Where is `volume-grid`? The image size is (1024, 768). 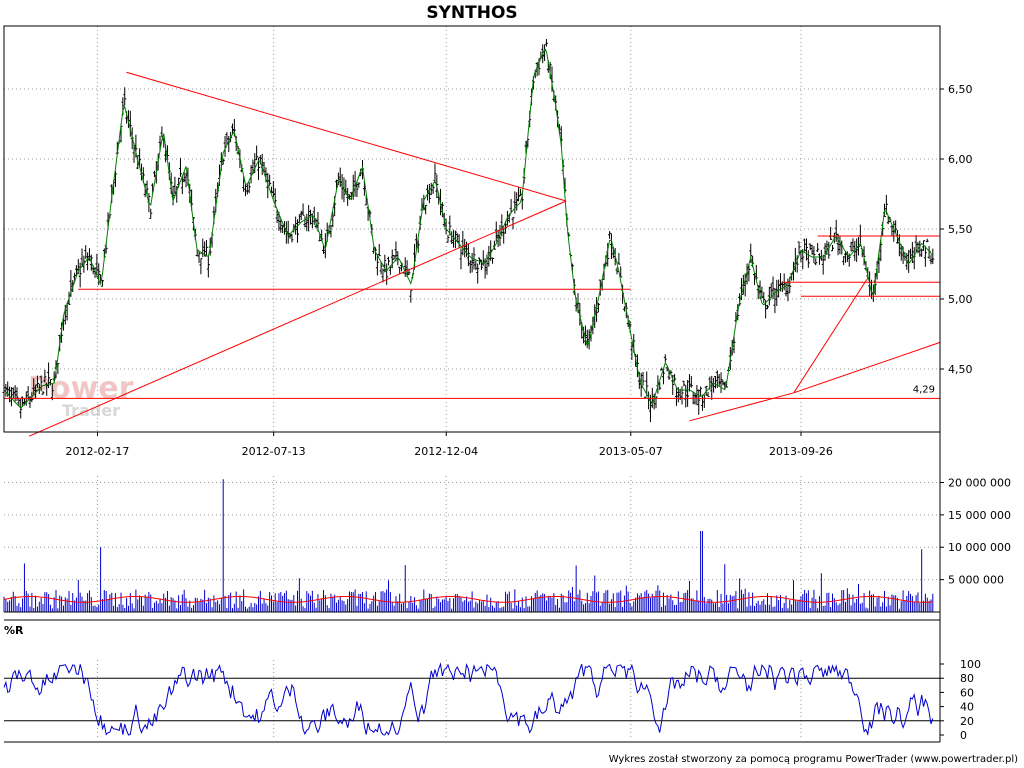 volume-grid is located at coordinates (472, 531).